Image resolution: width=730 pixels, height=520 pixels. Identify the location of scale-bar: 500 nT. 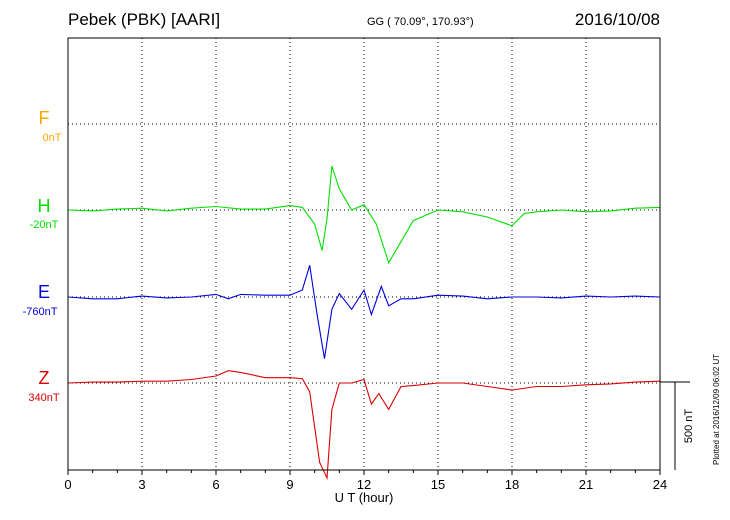
(677, 425).